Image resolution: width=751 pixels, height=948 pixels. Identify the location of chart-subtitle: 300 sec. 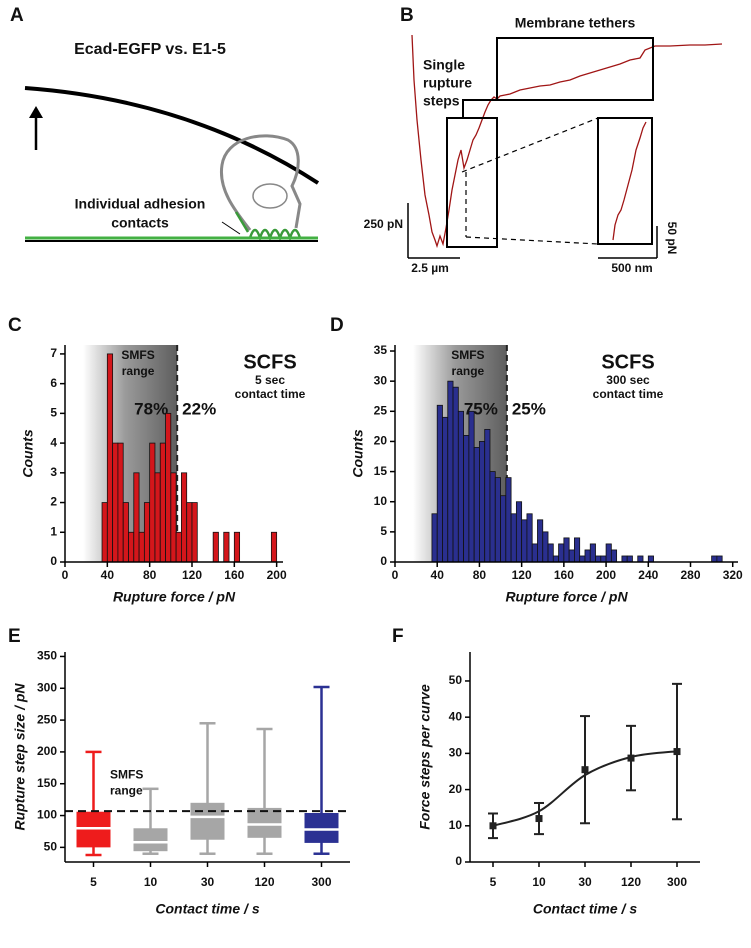
(628, 380).